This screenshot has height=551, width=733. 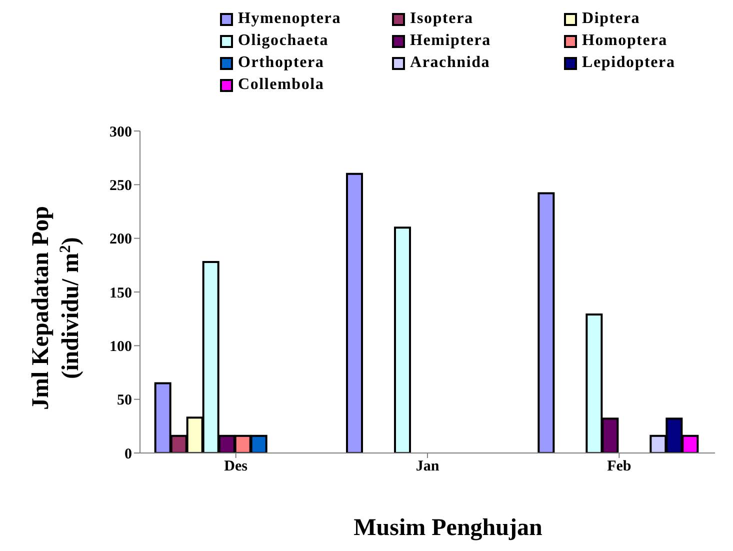 I want to click on legend-label: Hymenoptera, so click(x=290, y=19).